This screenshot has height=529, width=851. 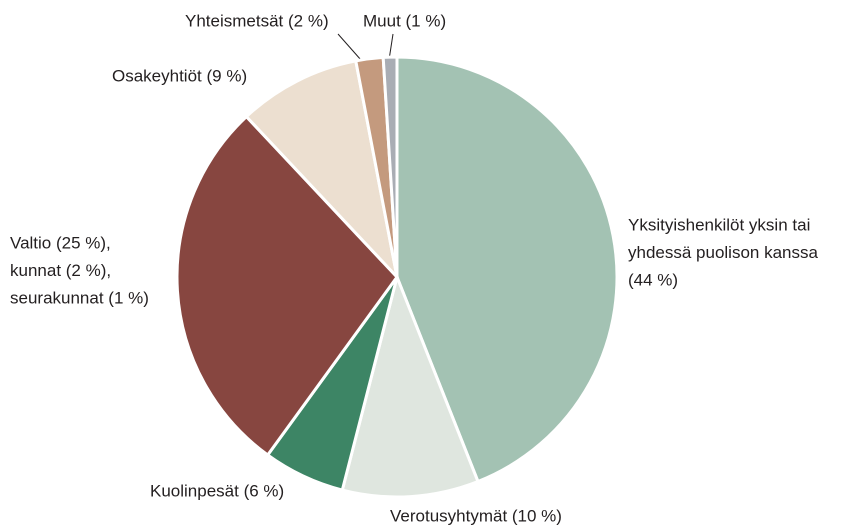 I want to click on slice-label: yhdessä puolison kanssa, so click(x=723, y=252).